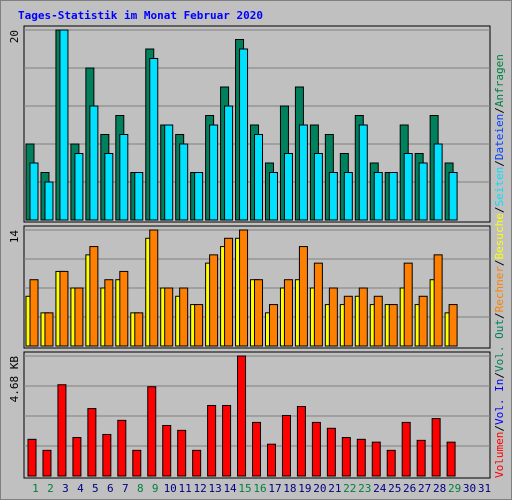 The image size is (512, 500). What do you see at coordinates (274, 488) in the screenshot?
I see `x-tick-label: 17` at bounding box center [274, 488].